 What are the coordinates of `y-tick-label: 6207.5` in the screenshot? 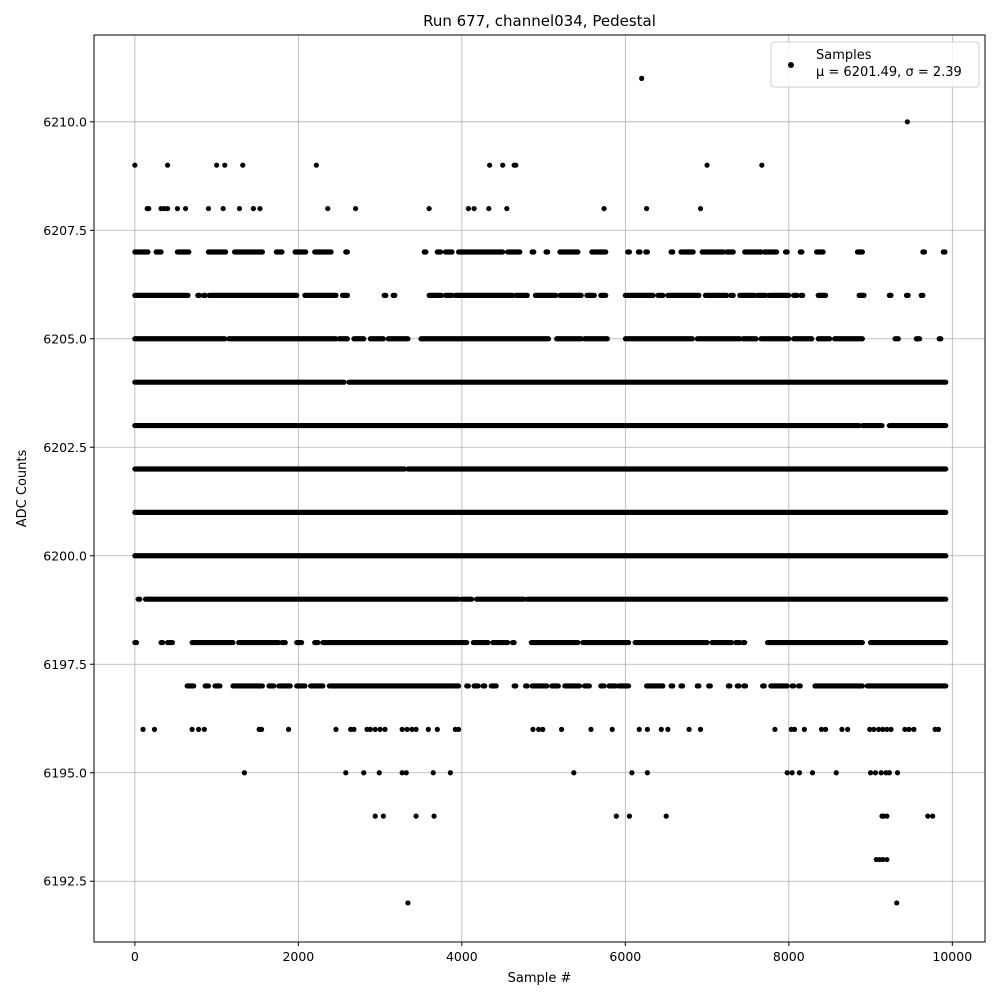 It's located at (65, 230).